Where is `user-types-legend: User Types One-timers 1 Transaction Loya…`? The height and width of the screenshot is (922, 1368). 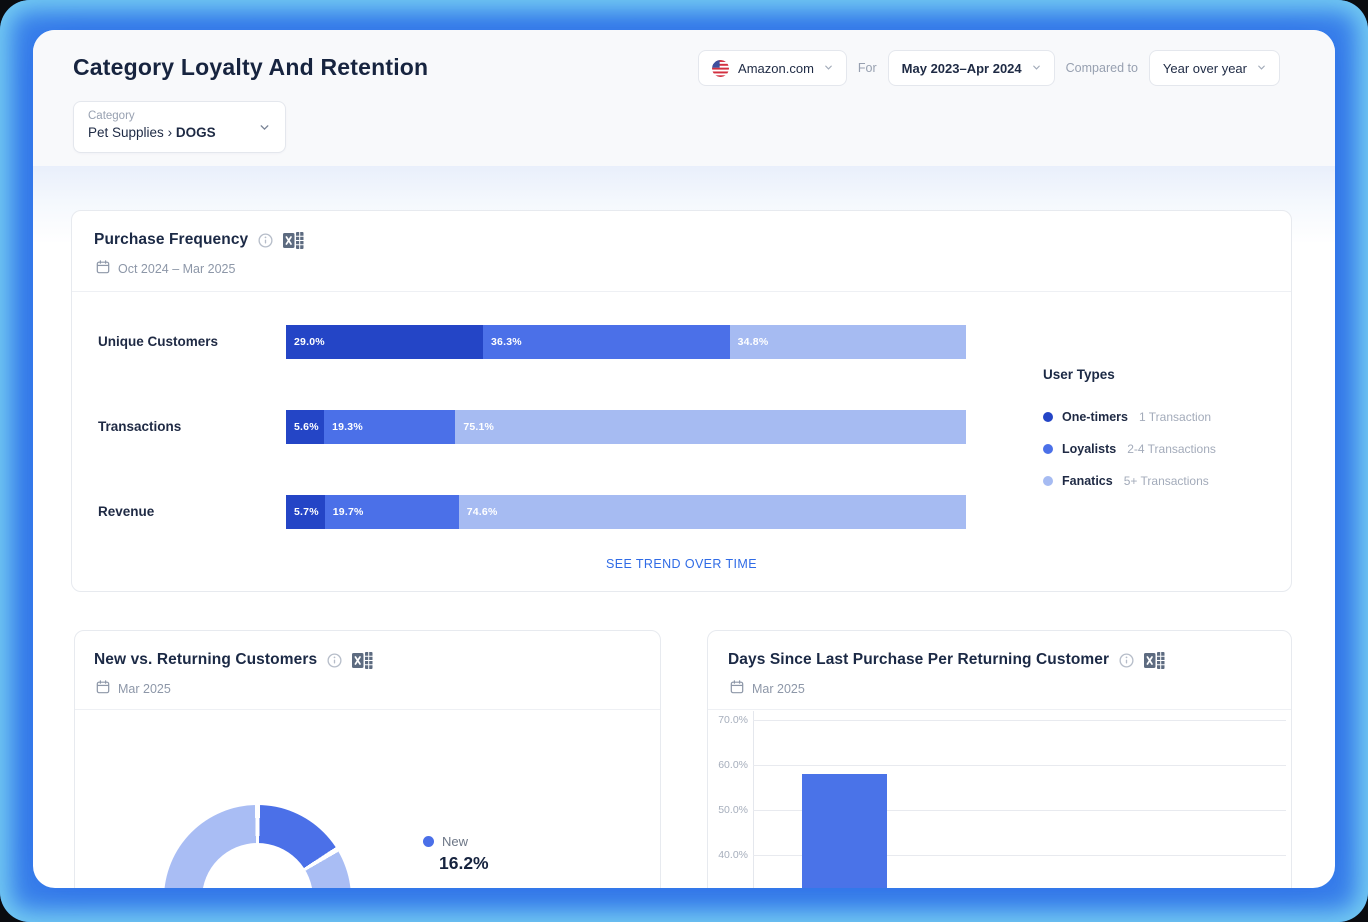
user-types-legend: User Types One-timers 1 Transaction Loya… is located at coordinates (1129, 427).